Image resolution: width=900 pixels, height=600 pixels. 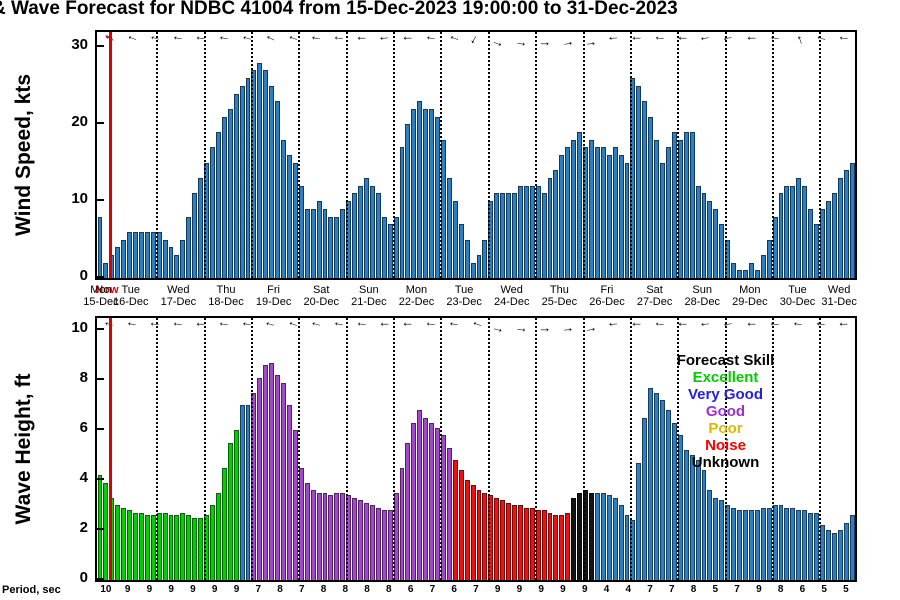 What do you see at coordinates (464, 302) in the screenshot?
I see `date-label: 23-Dec` at bounding box center [464, 302].